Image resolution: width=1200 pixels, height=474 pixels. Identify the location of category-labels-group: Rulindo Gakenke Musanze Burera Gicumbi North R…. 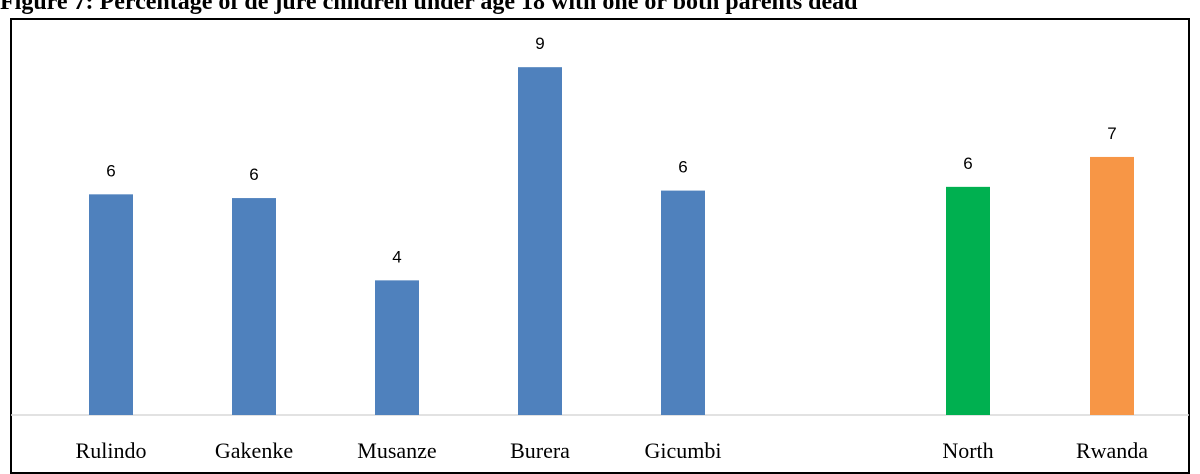
(612, 450).